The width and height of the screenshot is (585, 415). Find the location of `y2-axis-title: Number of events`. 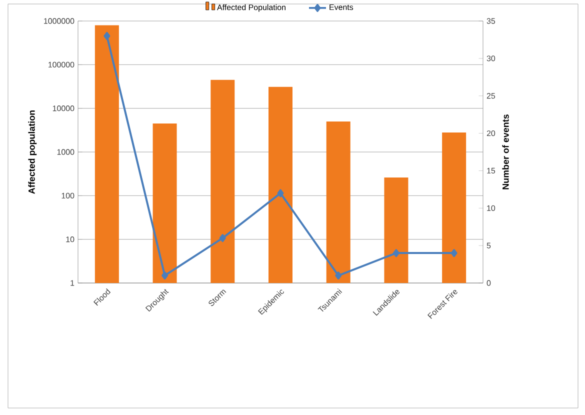

y2-axis-title: Number of events is located at coordinates (505, 152).